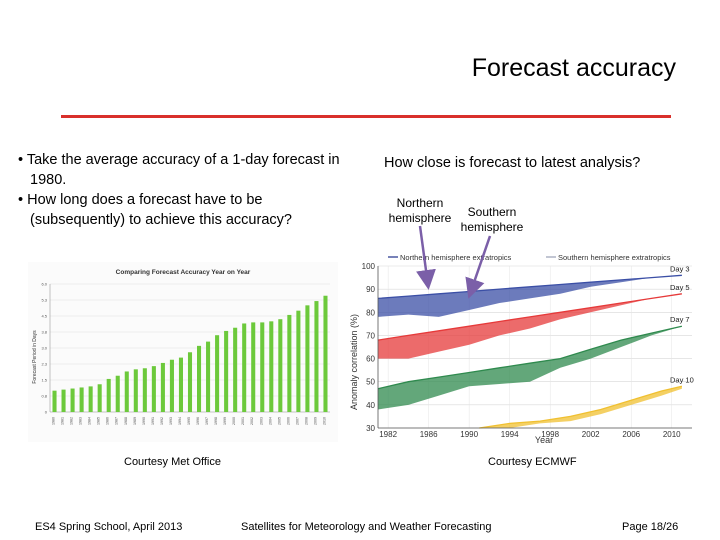  What do you see at coordinates (682, 379) in the screenshot?
I see `series-label: Day 10` at bounding box center [682, 379].